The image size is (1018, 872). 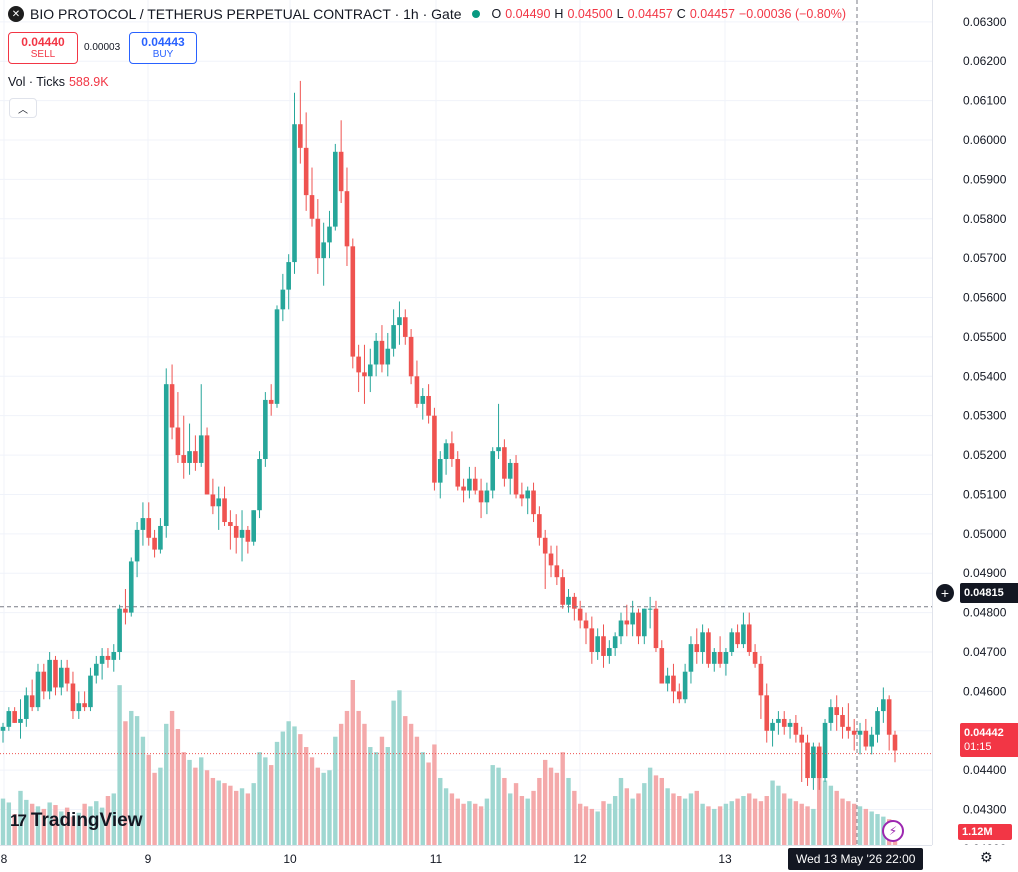 I want to click on high-label: H, so click(x=559, y=14).